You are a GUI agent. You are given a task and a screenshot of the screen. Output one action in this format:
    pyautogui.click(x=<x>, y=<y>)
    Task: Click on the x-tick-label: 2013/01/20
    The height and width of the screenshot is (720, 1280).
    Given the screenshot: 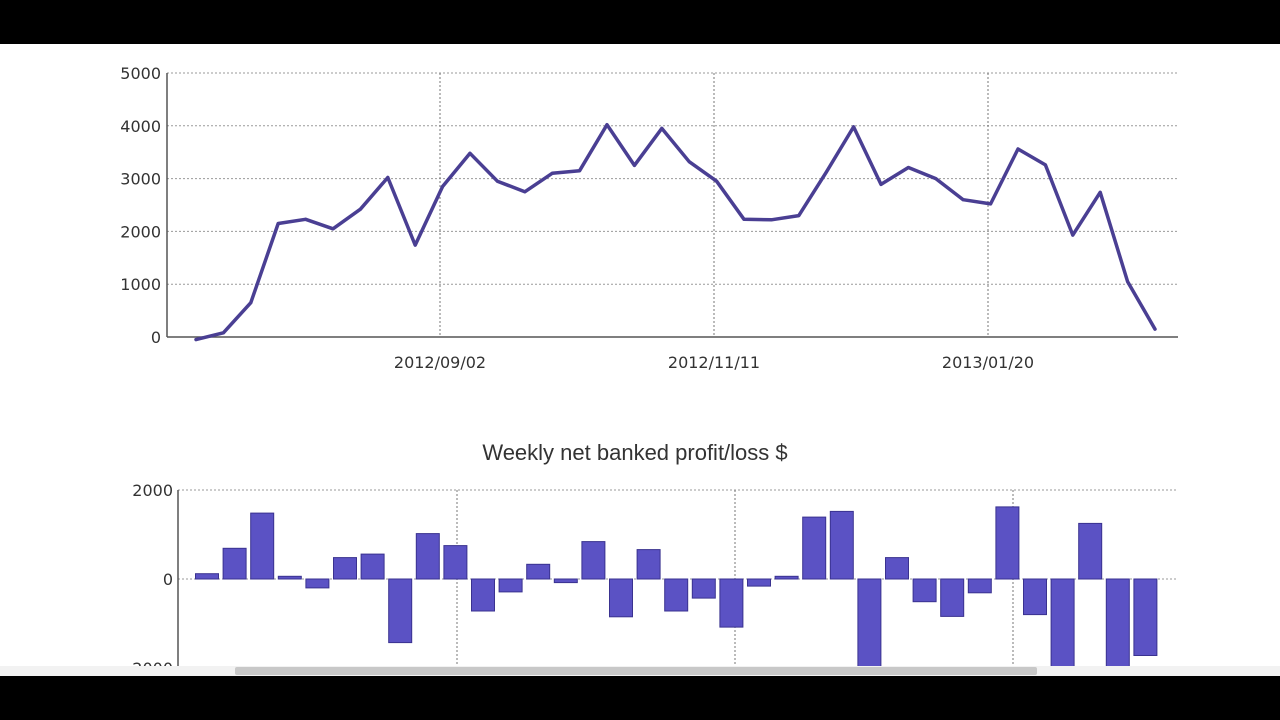 What is the action you would take?
    pyautogui.click(x=988, y=362)
    